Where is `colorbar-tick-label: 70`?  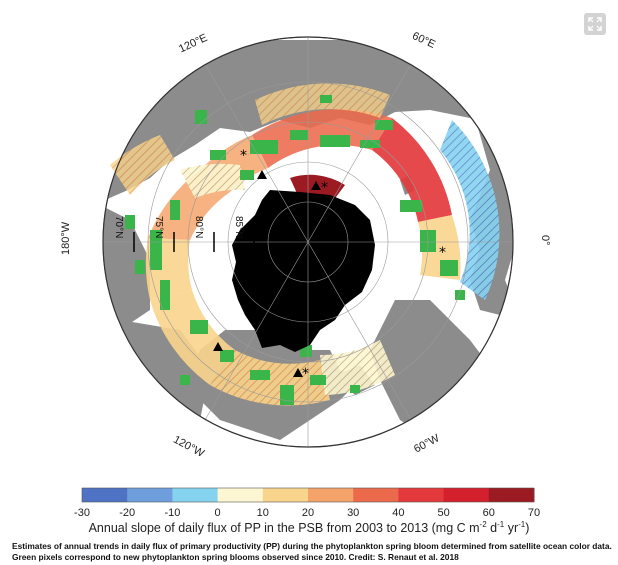 colorbar-tick-label: 70 is located at coordinates (534, 513).